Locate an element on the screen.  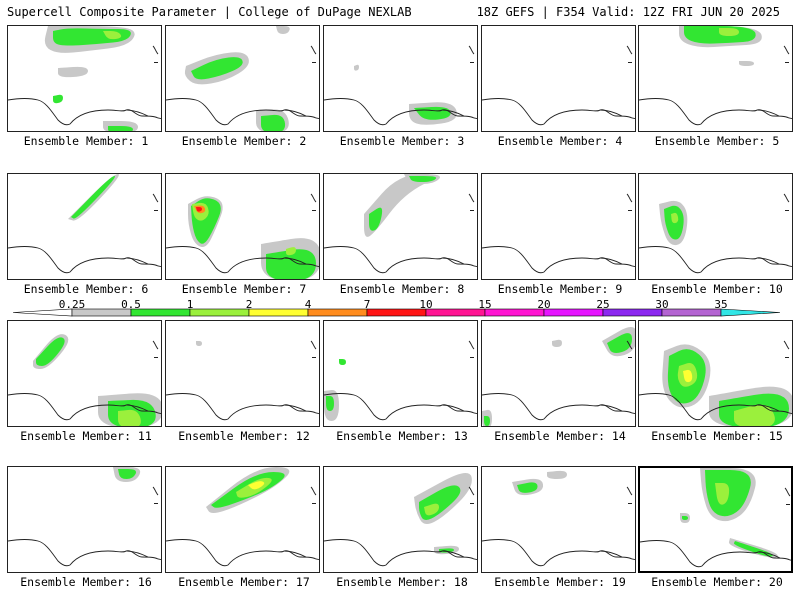
colorbar-tick-30: 30 is located at coordinates (662, 304).